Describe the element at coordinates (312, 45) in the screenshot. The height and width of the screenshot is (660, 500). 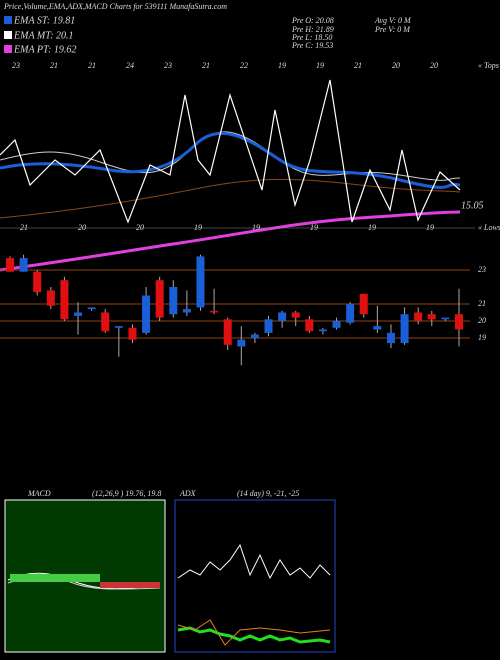
I see `stat: Pre C: 19.53` at that location.